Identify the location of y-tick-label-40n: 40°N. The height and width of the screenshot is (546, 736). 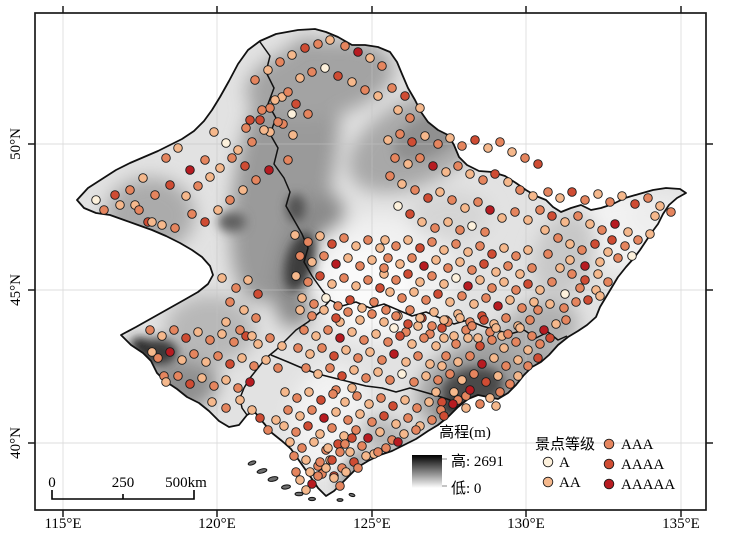
(16, 443).